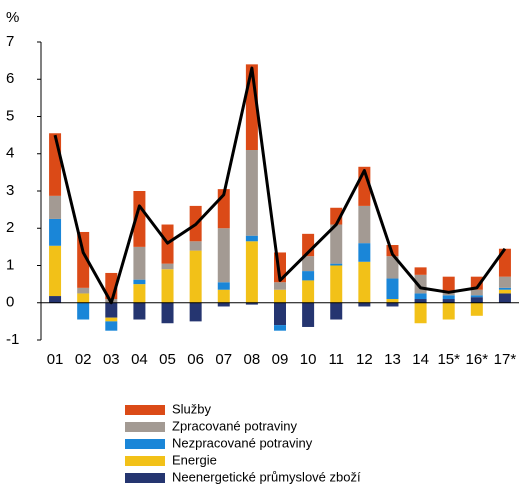 The height and width of the screenshot is (495, 519). I want to click on y-tick-label: 1, so click(10, 264).